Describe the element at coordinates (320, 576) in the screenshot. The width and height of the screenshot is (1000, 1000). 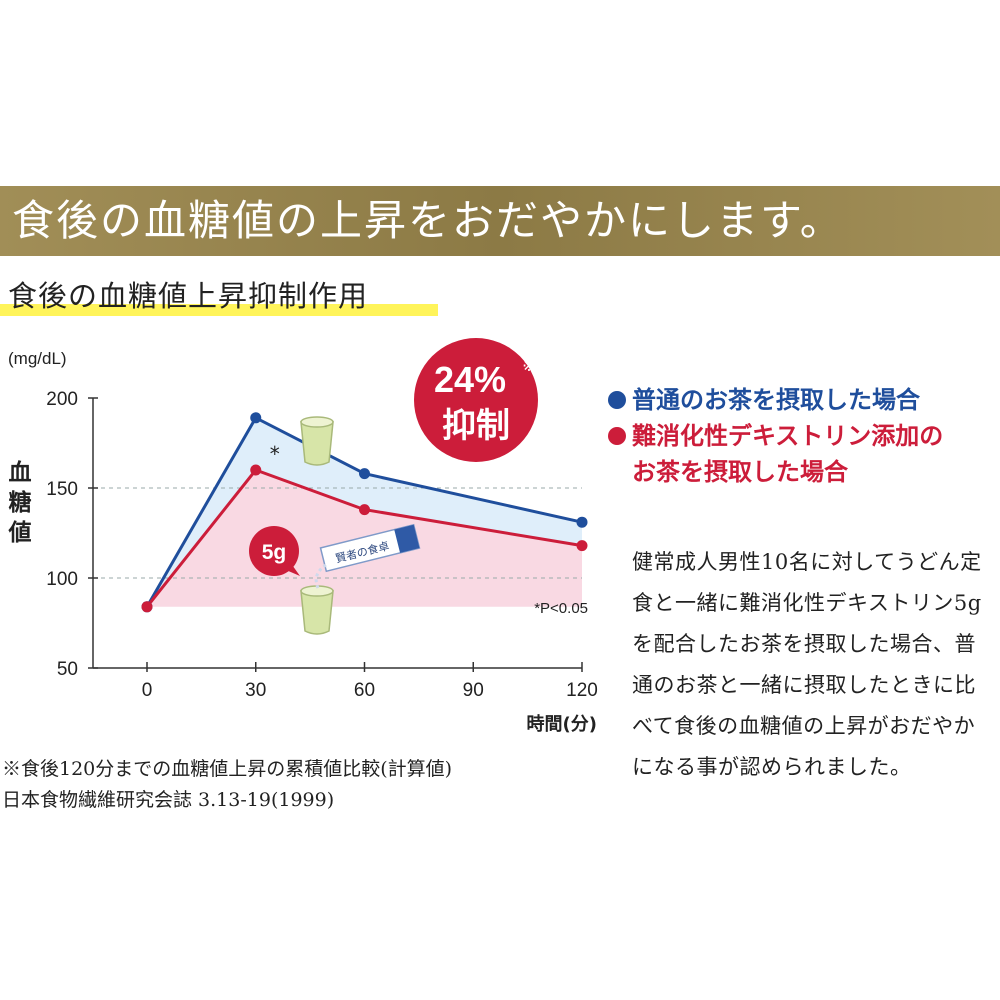
I see `powder-stream` at that location.